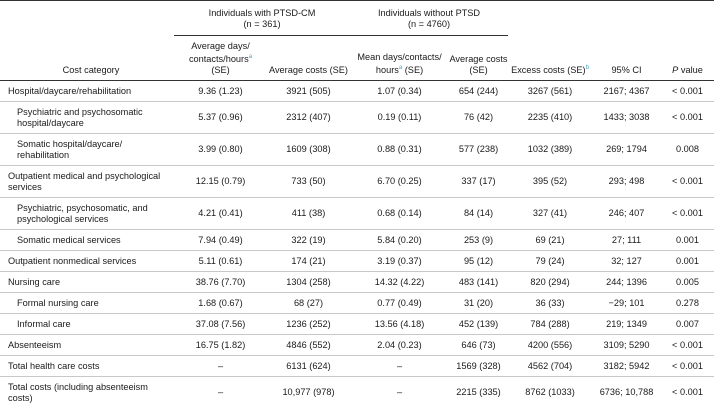  What do you see at coordinates (308, 344) in the screenshot?
I see `avg-costs-ptsd-cell: 4846 (552)` at bounding box center [308, 344].